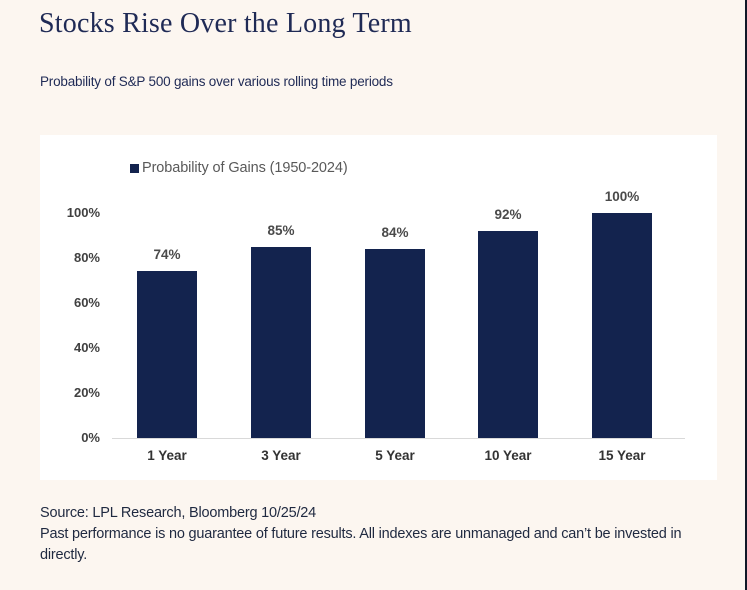  What do you see at coordinates (134, 168) in the screenshot?
I see `legend-swatch-icon` at bounding box center [134, 168].